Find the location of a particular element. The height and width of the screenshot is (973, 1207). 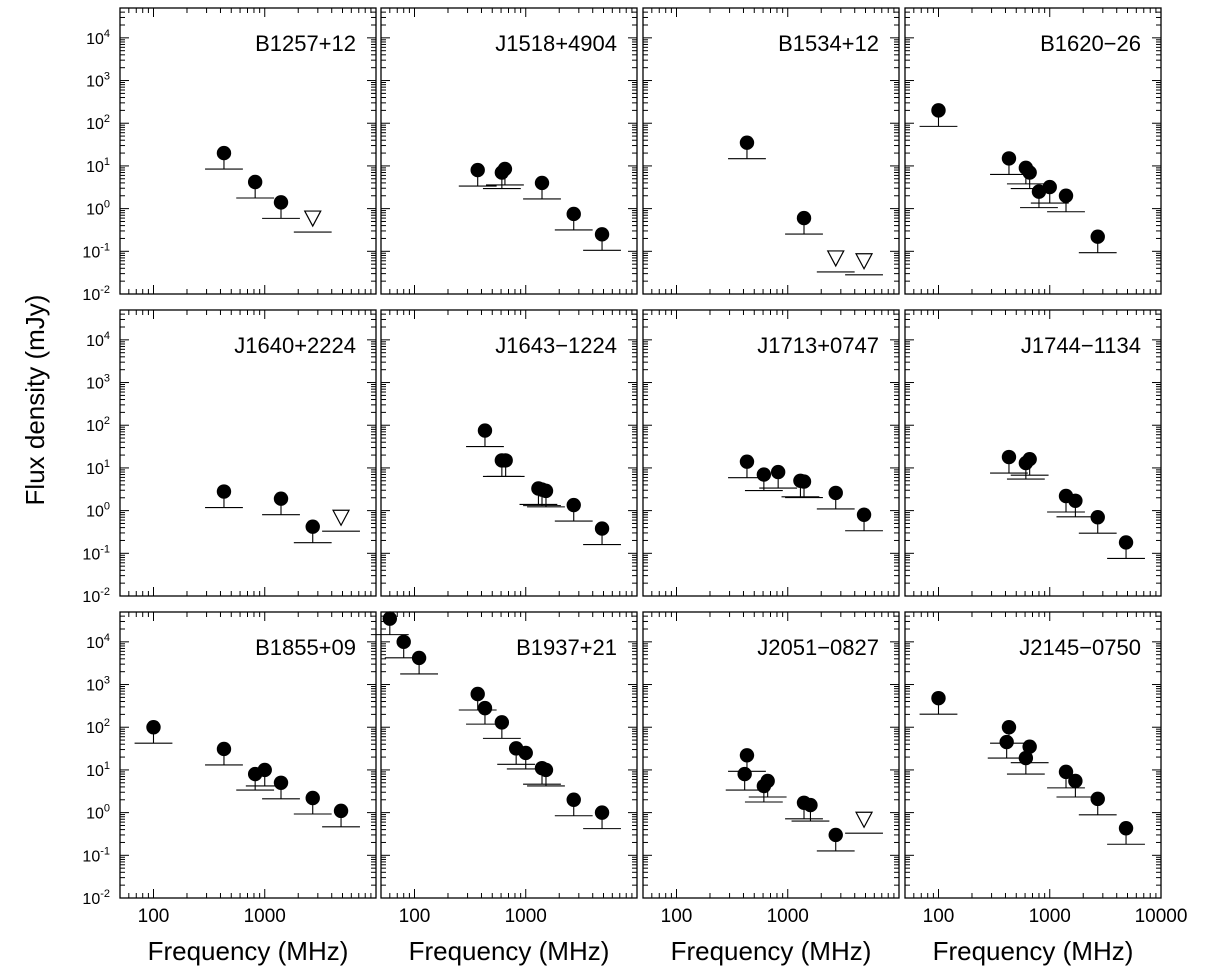

x-tick-label: 10000 is located at coordinates (1161, 916).